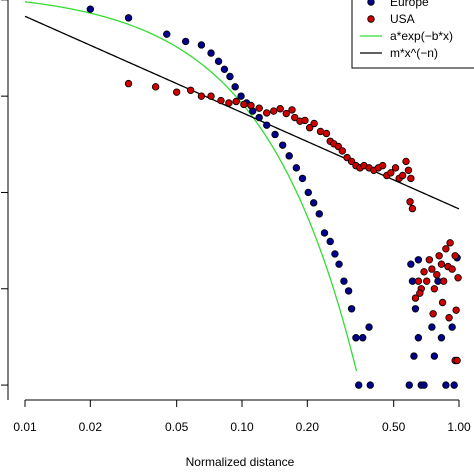 This screenshot has height=474, width=474. What do you see at coordinates (459, 427) in the screenshot?
I see `x-tick-label: 1.00` at bounding box center [459, 427].